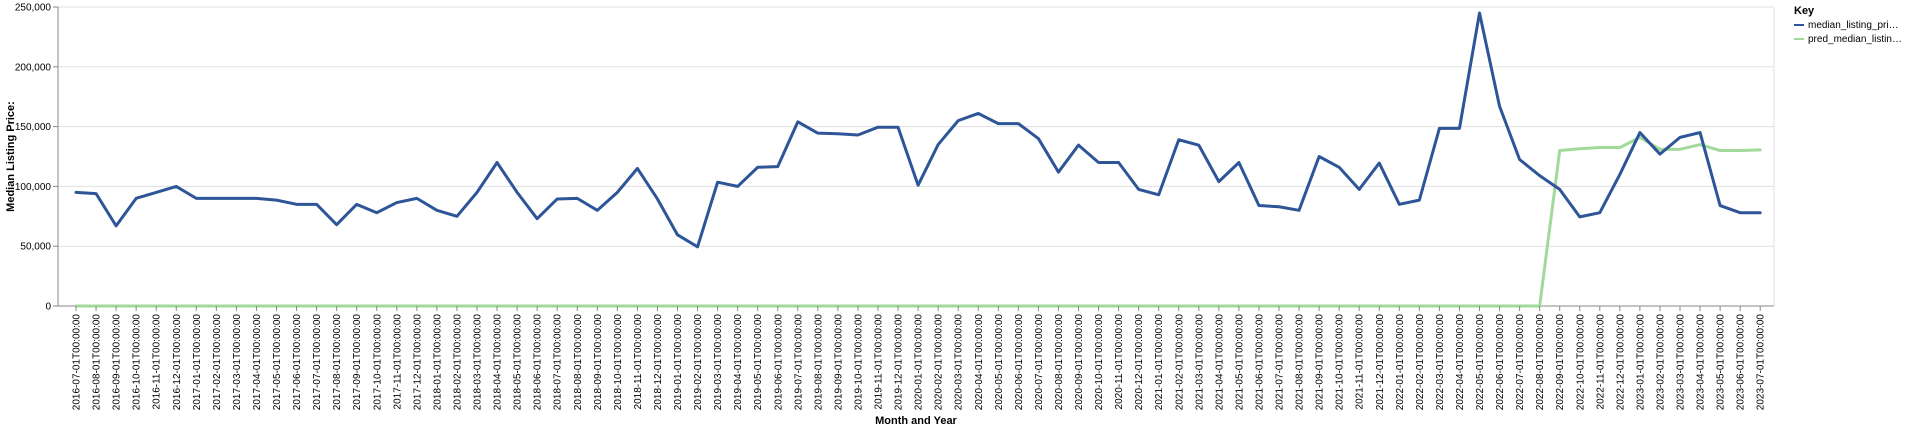 The image size is (1920, 429). I want to click on x-tick-label: 2016-09-01T00:00:00, so click(117, 362).